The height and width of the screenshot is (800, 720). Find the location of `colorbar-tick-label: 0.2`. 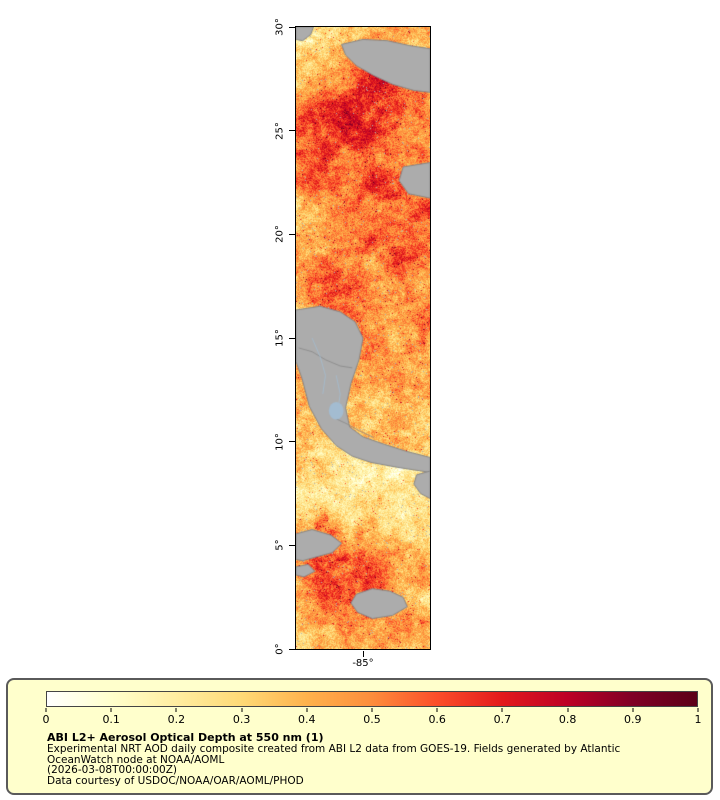

colorbar-tick-label: 0.2 is located at coordinates (176, 719).